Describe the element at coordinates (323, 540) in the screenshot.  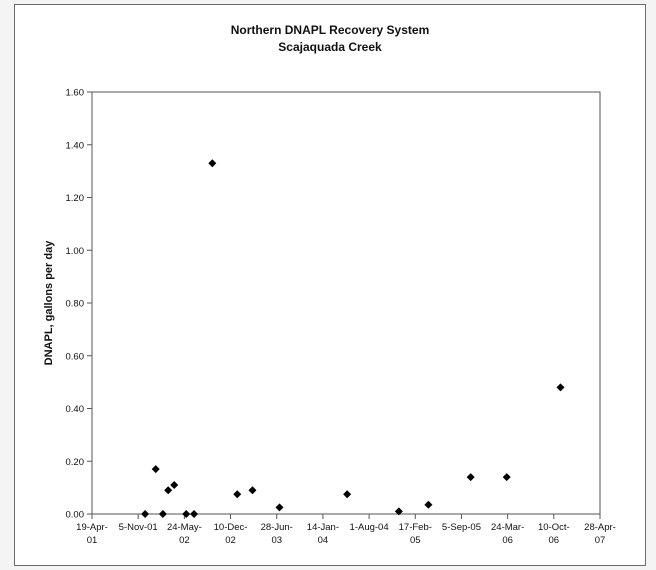
I see `x-tick-label-line2: 04` at that location.